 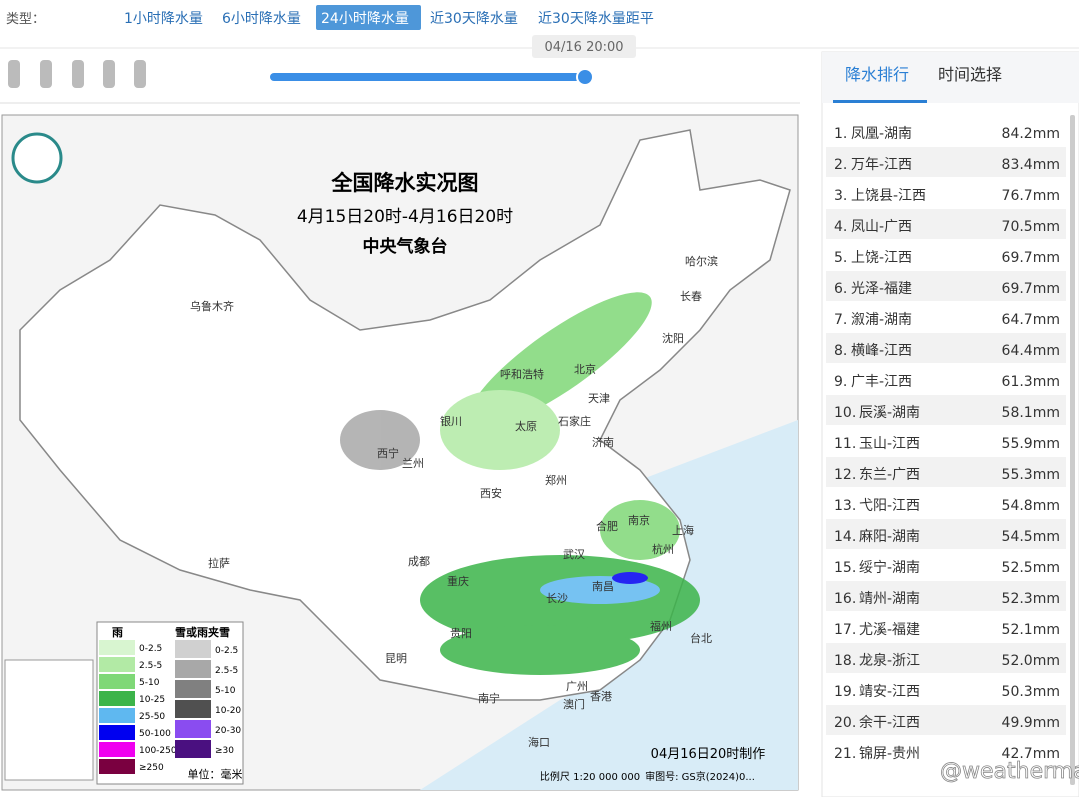 I want to click on rank: 11., so click(x=845, y=444).